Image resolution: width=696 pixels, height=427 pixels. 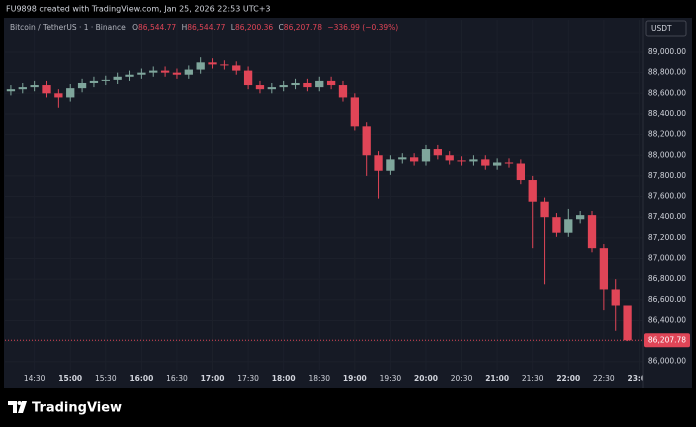 What do you see at coordinates (667, 113) in the screenshot?
I see `y-tick-label: 88,400.00` at bounding box center [667, 113].